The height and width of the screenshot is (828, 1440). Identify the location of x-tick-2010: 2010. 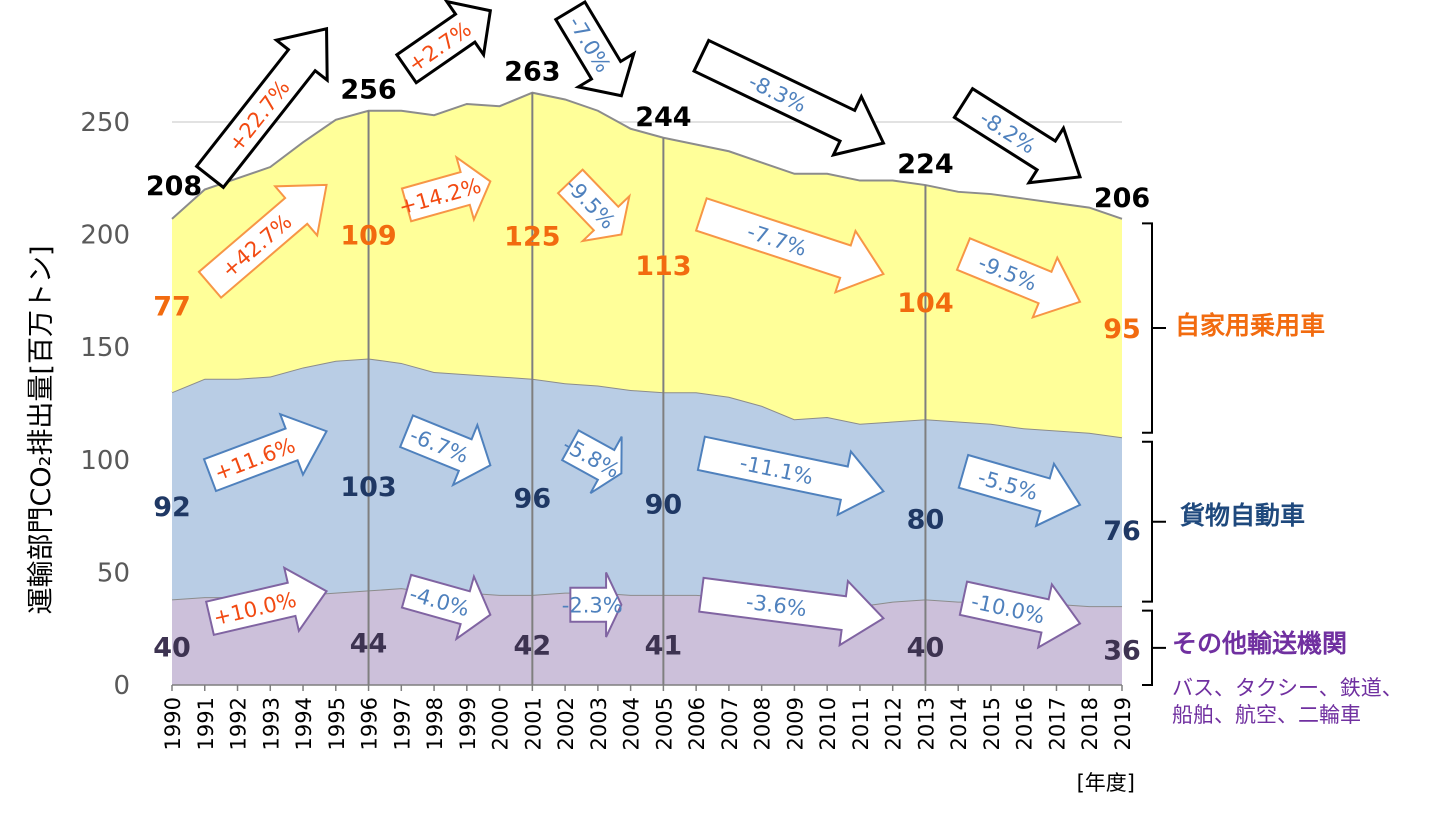
(828, 723).